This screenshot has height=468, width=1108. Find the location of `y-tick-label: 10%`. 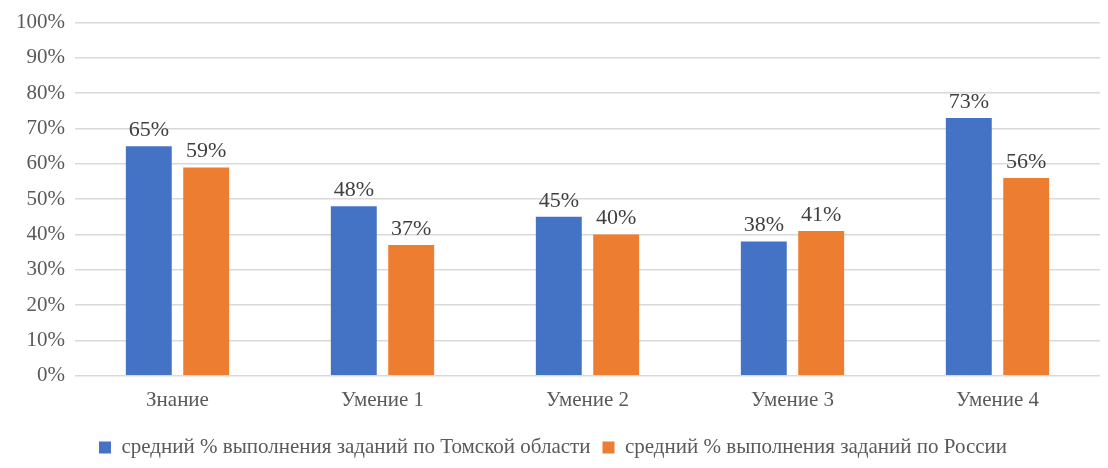

y-tick-label: 10% is located at coordinates (45, 339).